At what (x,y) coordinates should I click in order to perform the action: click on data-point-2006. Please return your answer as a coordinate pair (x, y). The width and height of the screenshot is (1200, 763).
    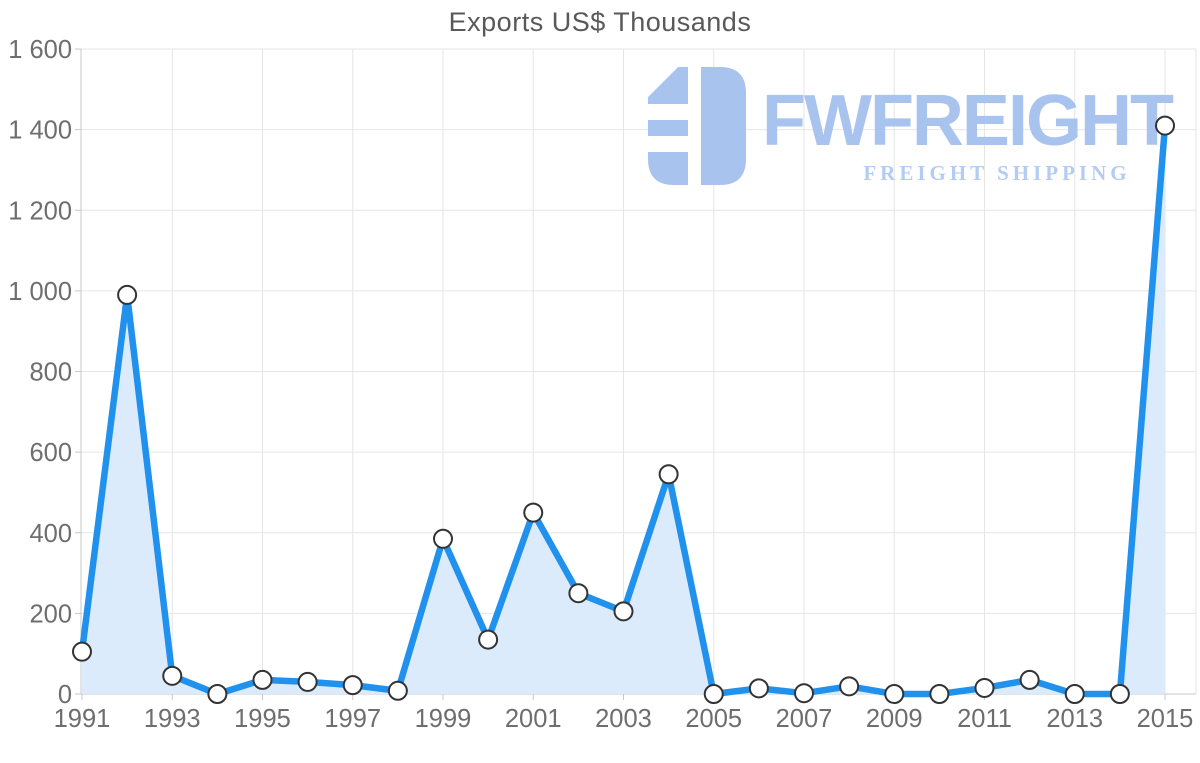
    Looking at the image, I should click on (758, 688).